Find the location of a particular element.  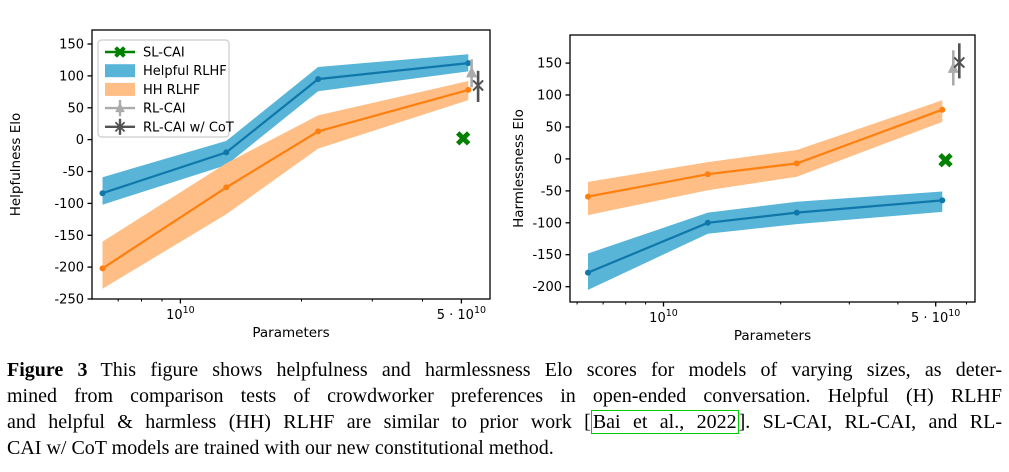

legend-label: SL-CAI is located at coordinates (164, 53).